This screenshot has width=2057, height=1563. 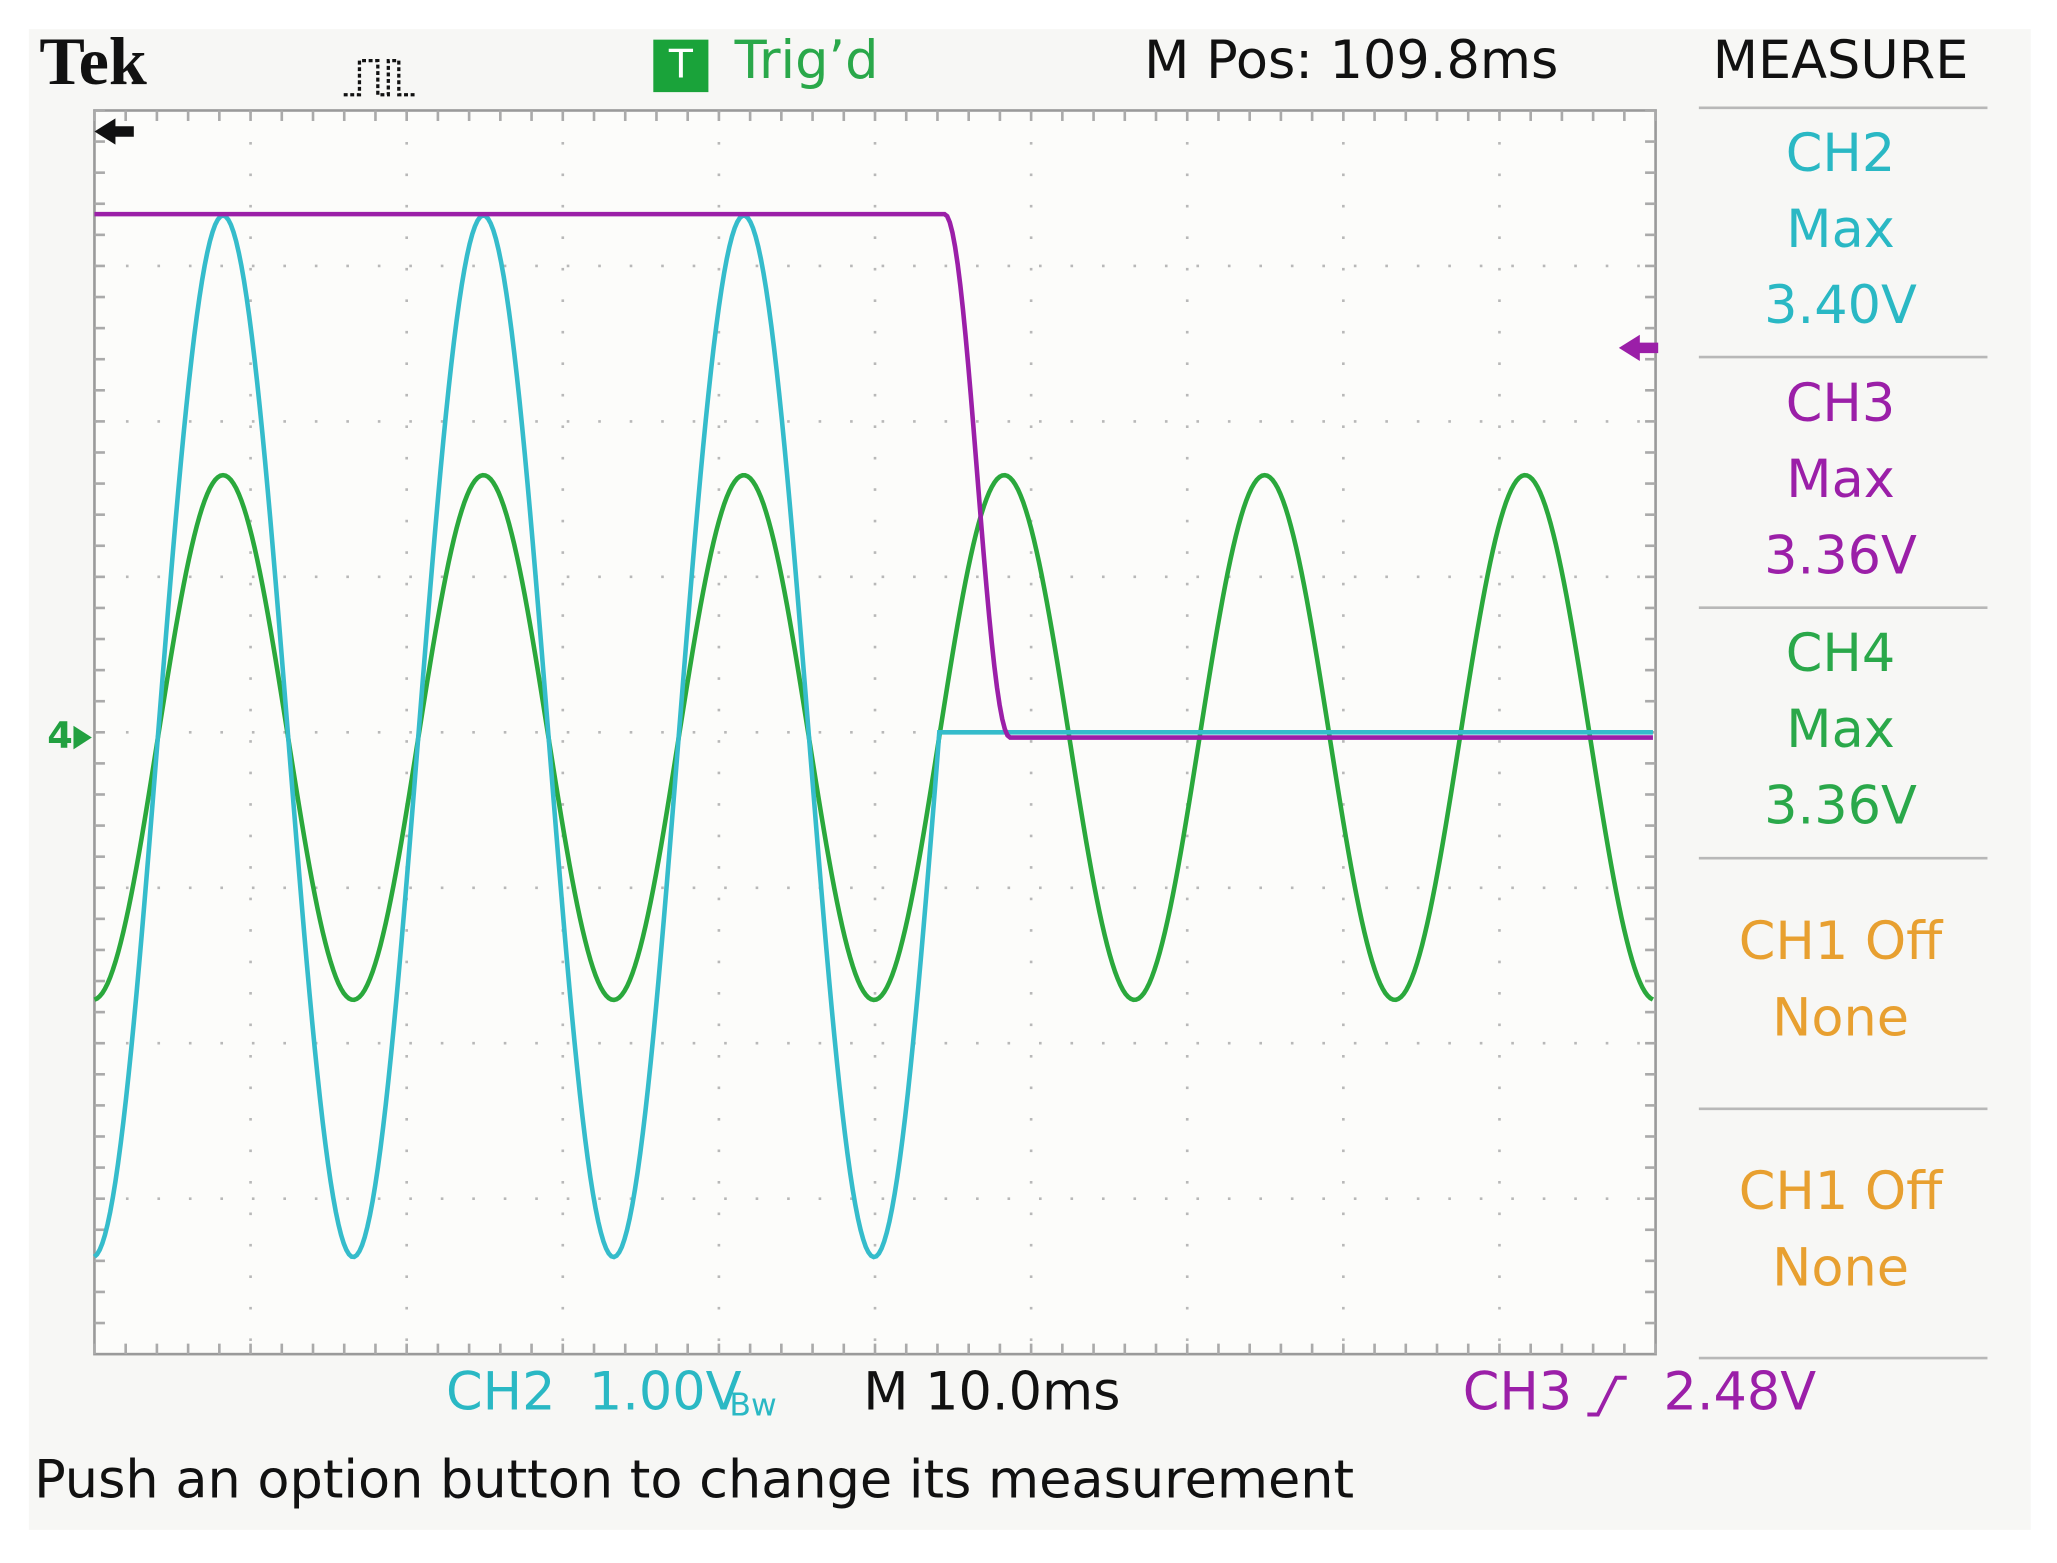 I want to click on horizontal-position: M Pos: 109.8ms, so click(x=1351, y=60).